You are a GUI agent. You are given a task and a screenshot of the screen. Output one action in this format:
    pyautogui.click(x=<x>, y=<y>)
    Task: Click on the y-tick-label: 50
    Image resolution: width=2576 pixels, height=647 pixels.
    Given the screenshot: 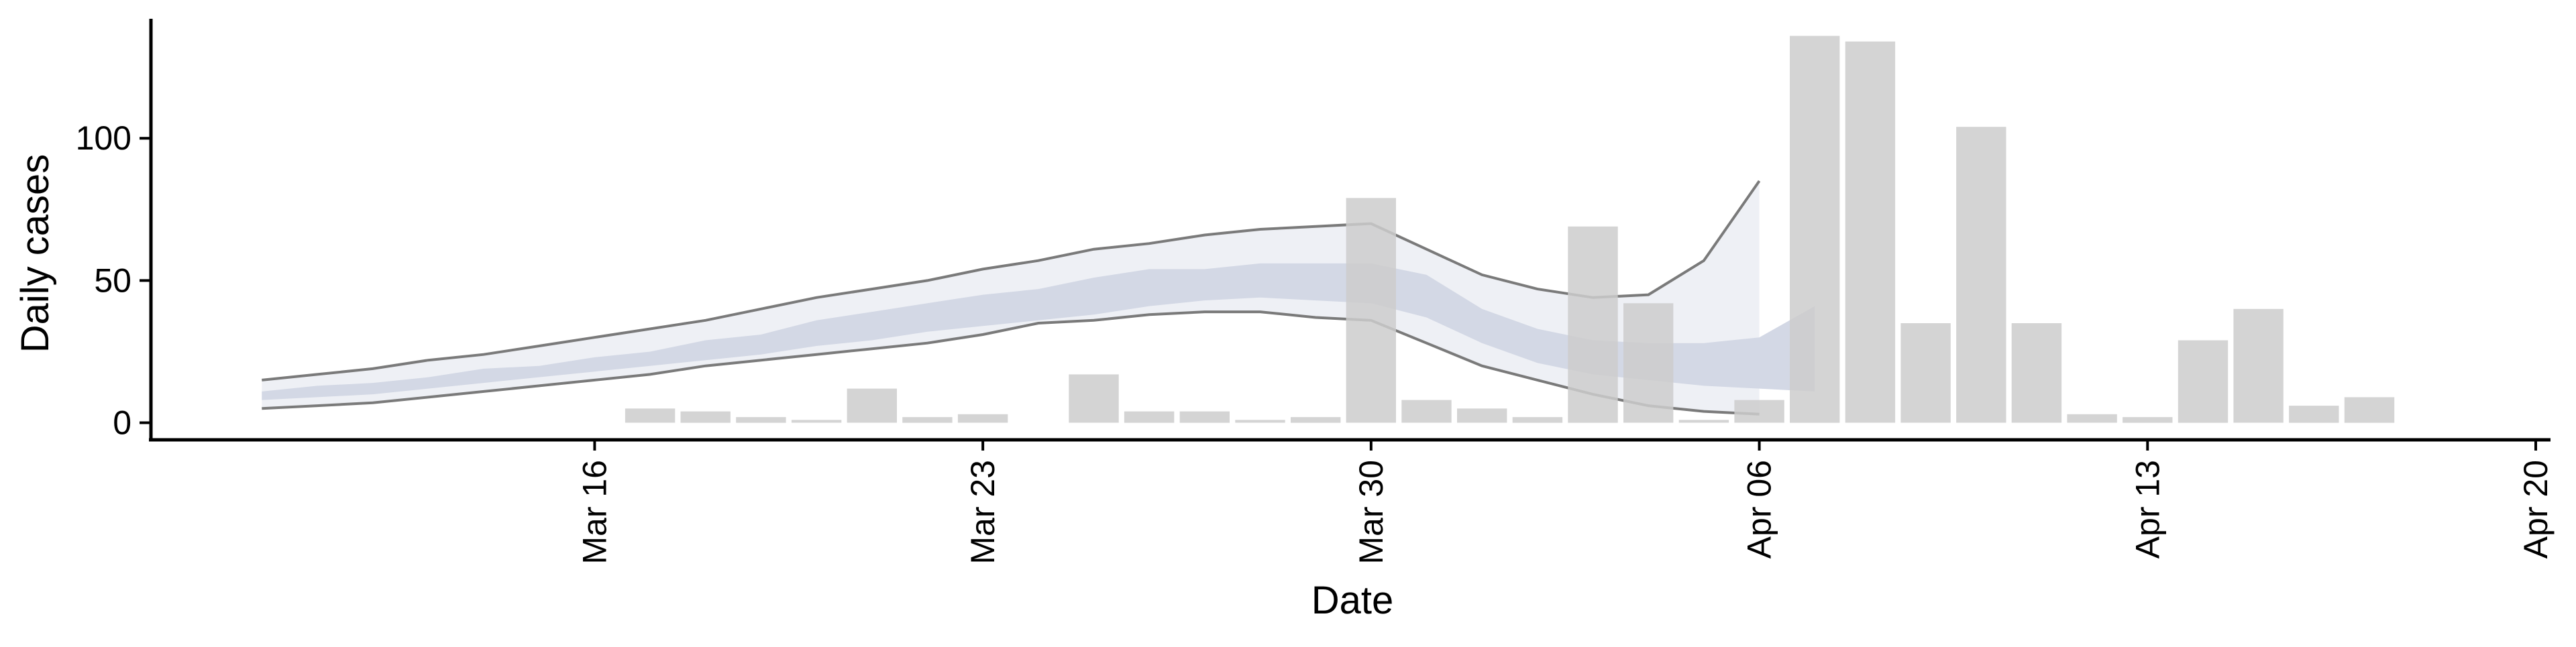 What is the action you would take?
    pyautogui.click(x=112, y=280)
    